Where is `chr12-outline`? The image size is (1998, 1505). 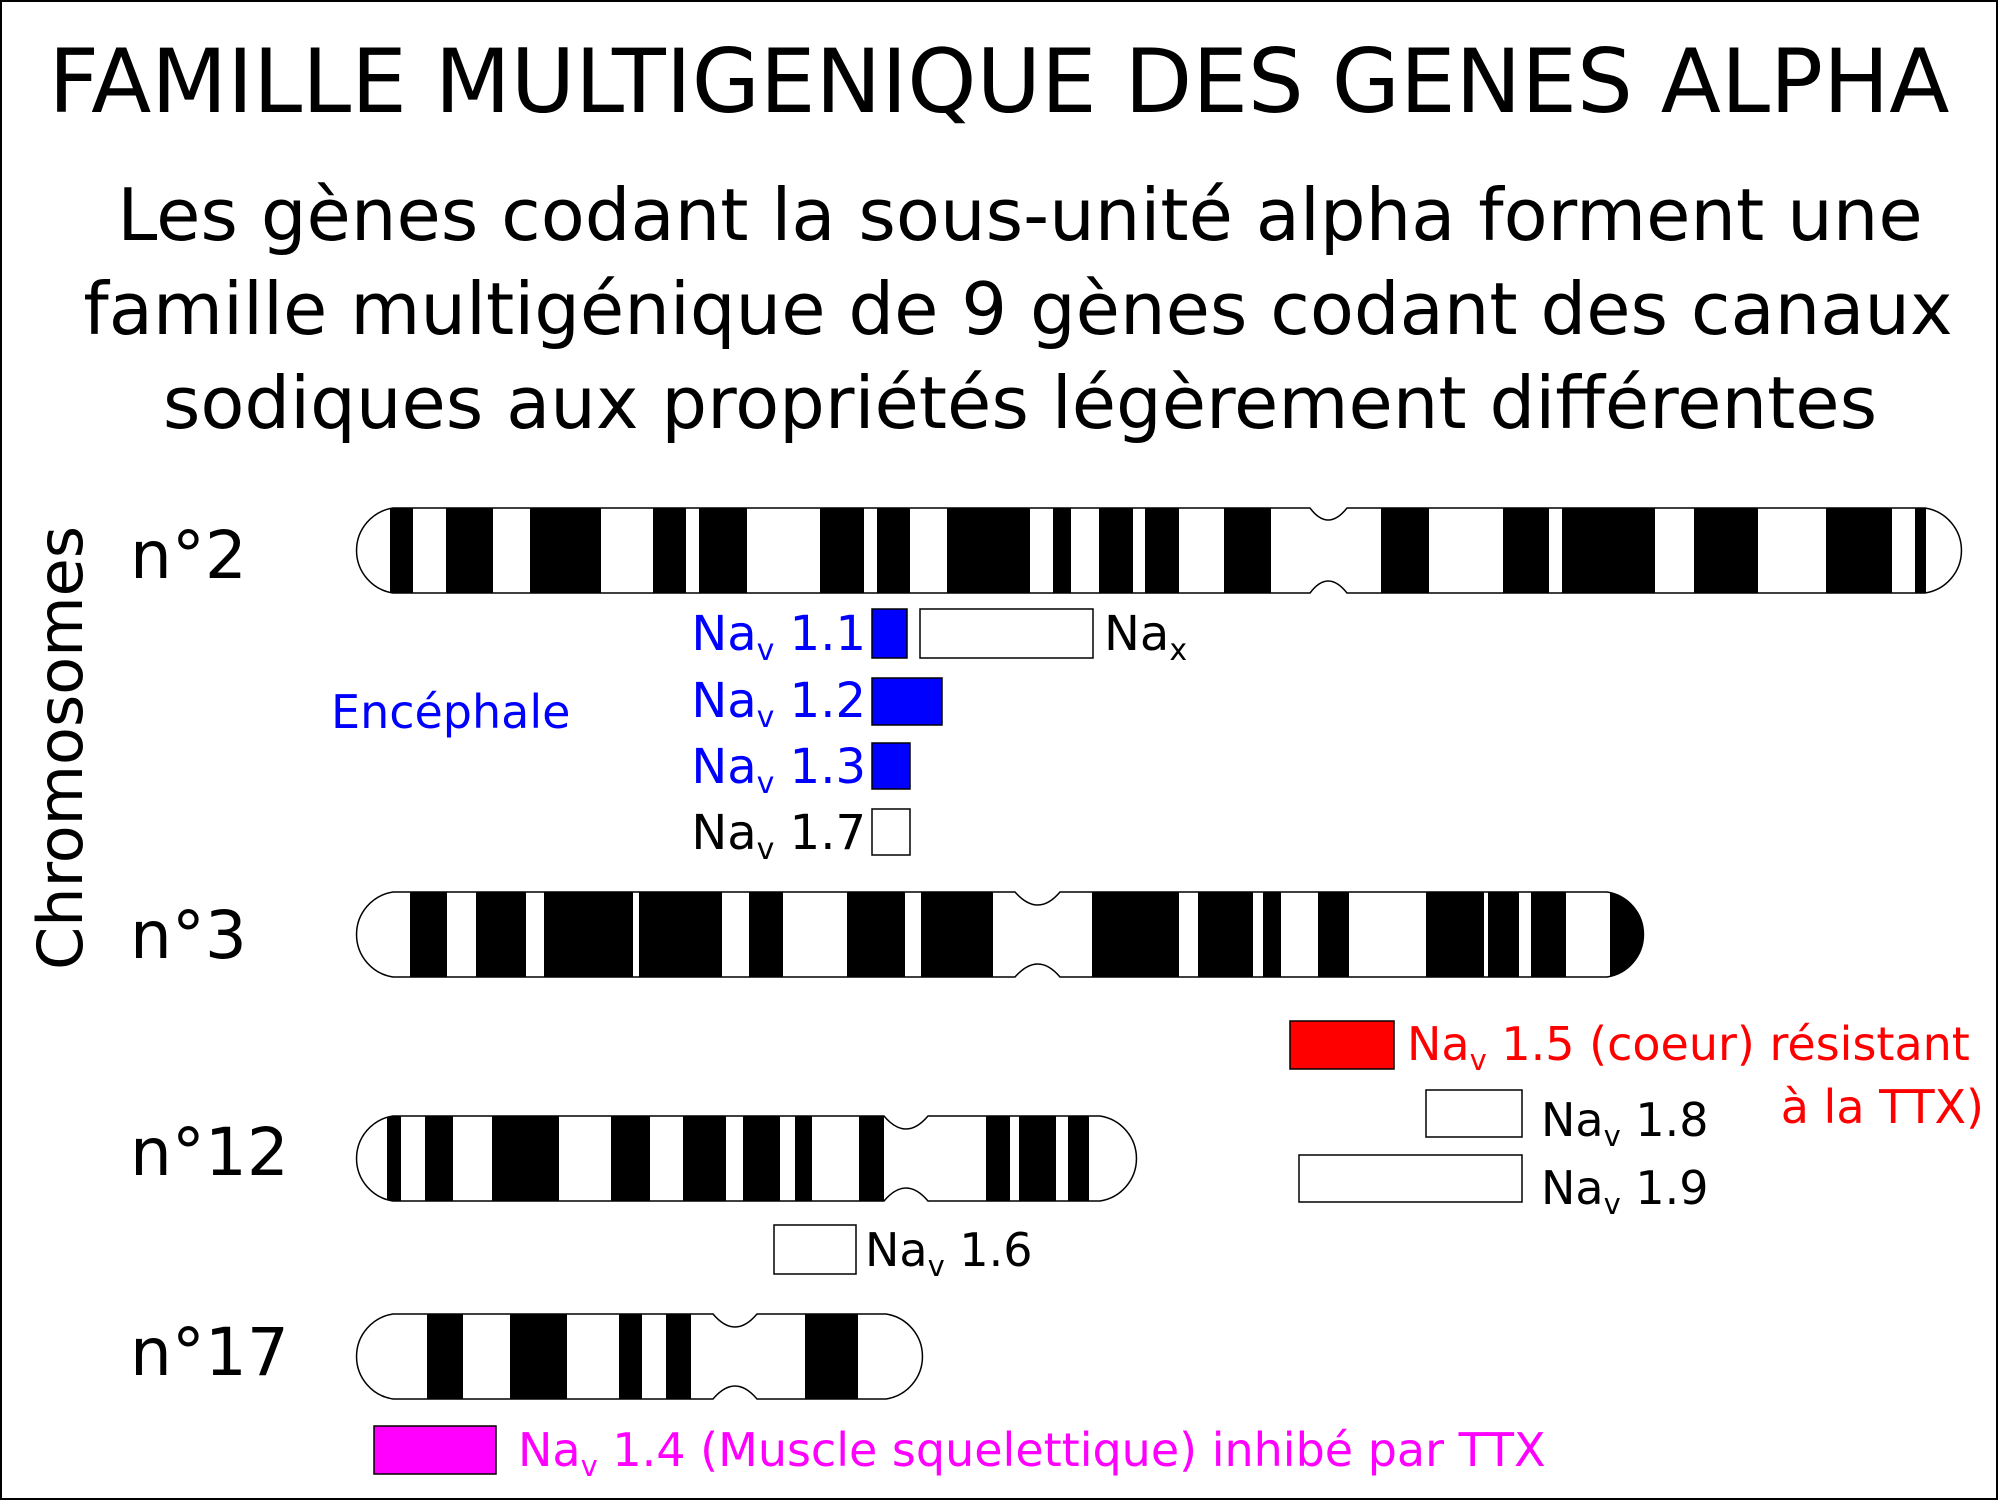
chr12-outline is located at coordinates (746, 1158).